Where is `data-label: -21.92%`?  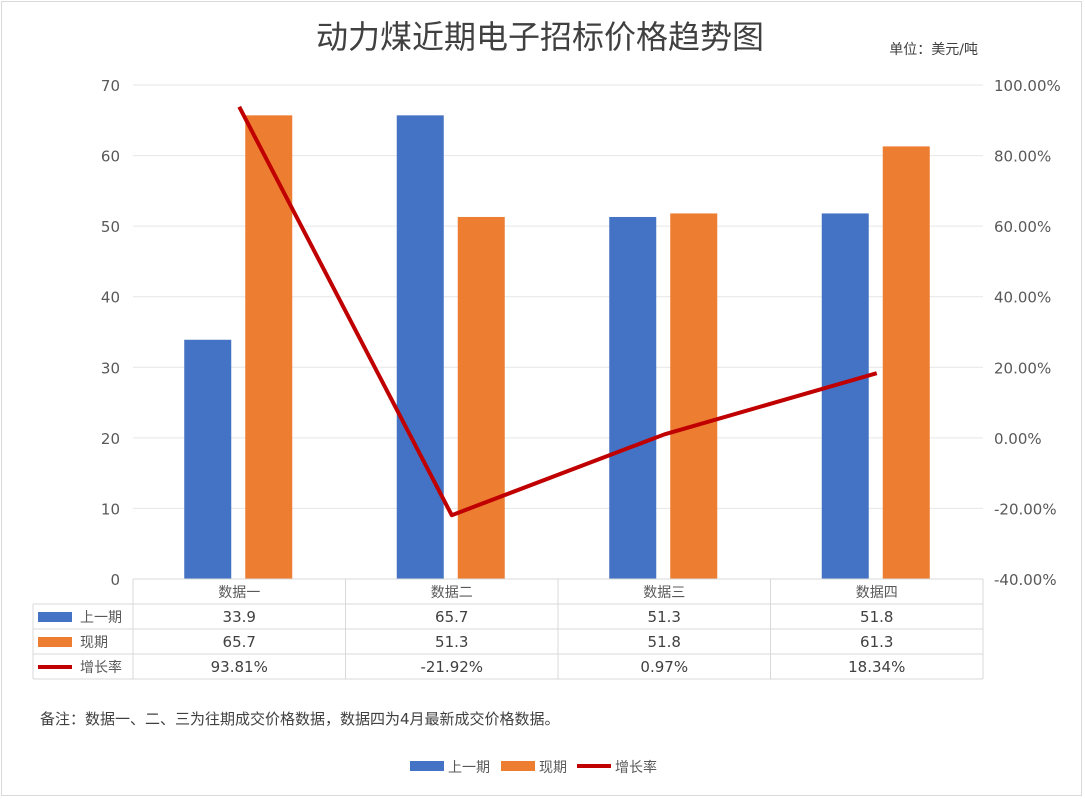
data-label: -21.92% is located at coordinates (451, 667).